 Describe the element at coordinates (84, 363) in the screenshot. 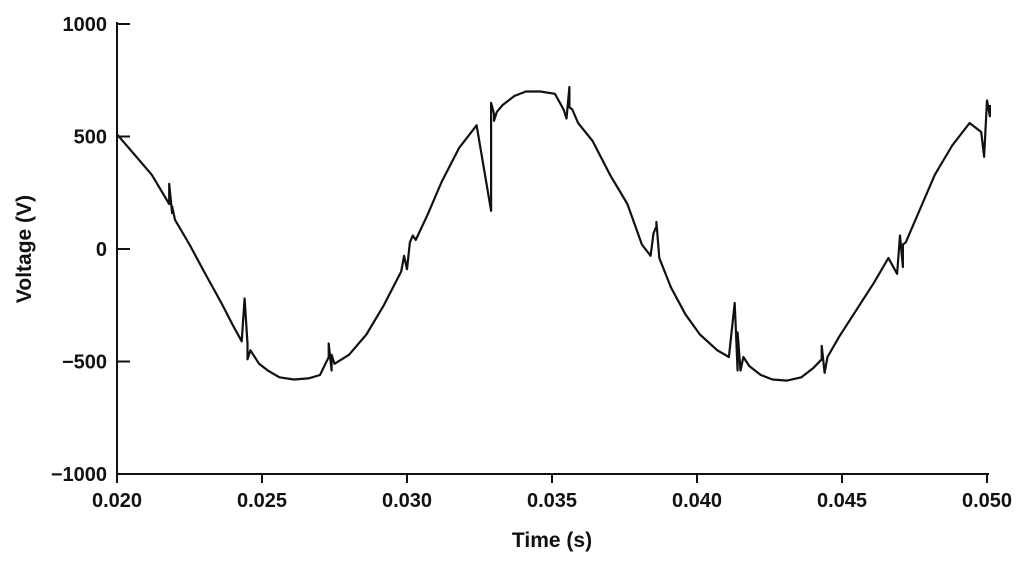

I see `y-tick-label: −500` at that location.